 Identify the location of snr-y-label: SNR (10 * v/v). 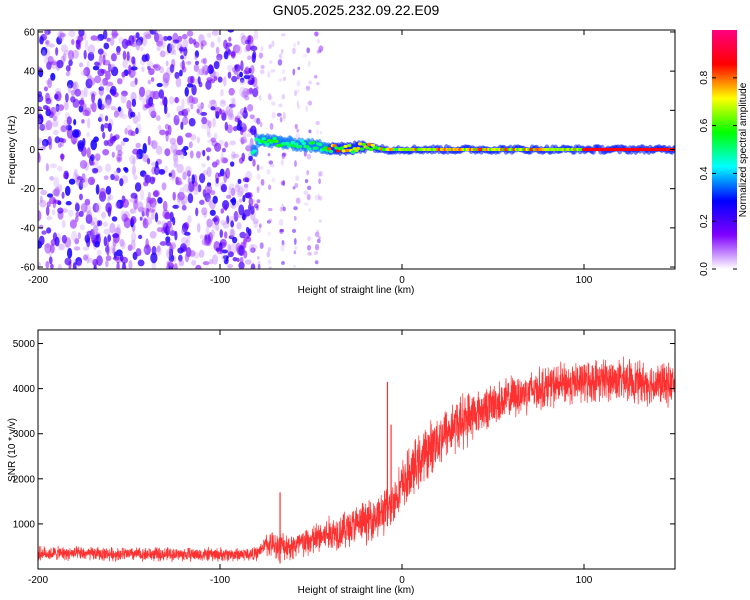
(12, 450).